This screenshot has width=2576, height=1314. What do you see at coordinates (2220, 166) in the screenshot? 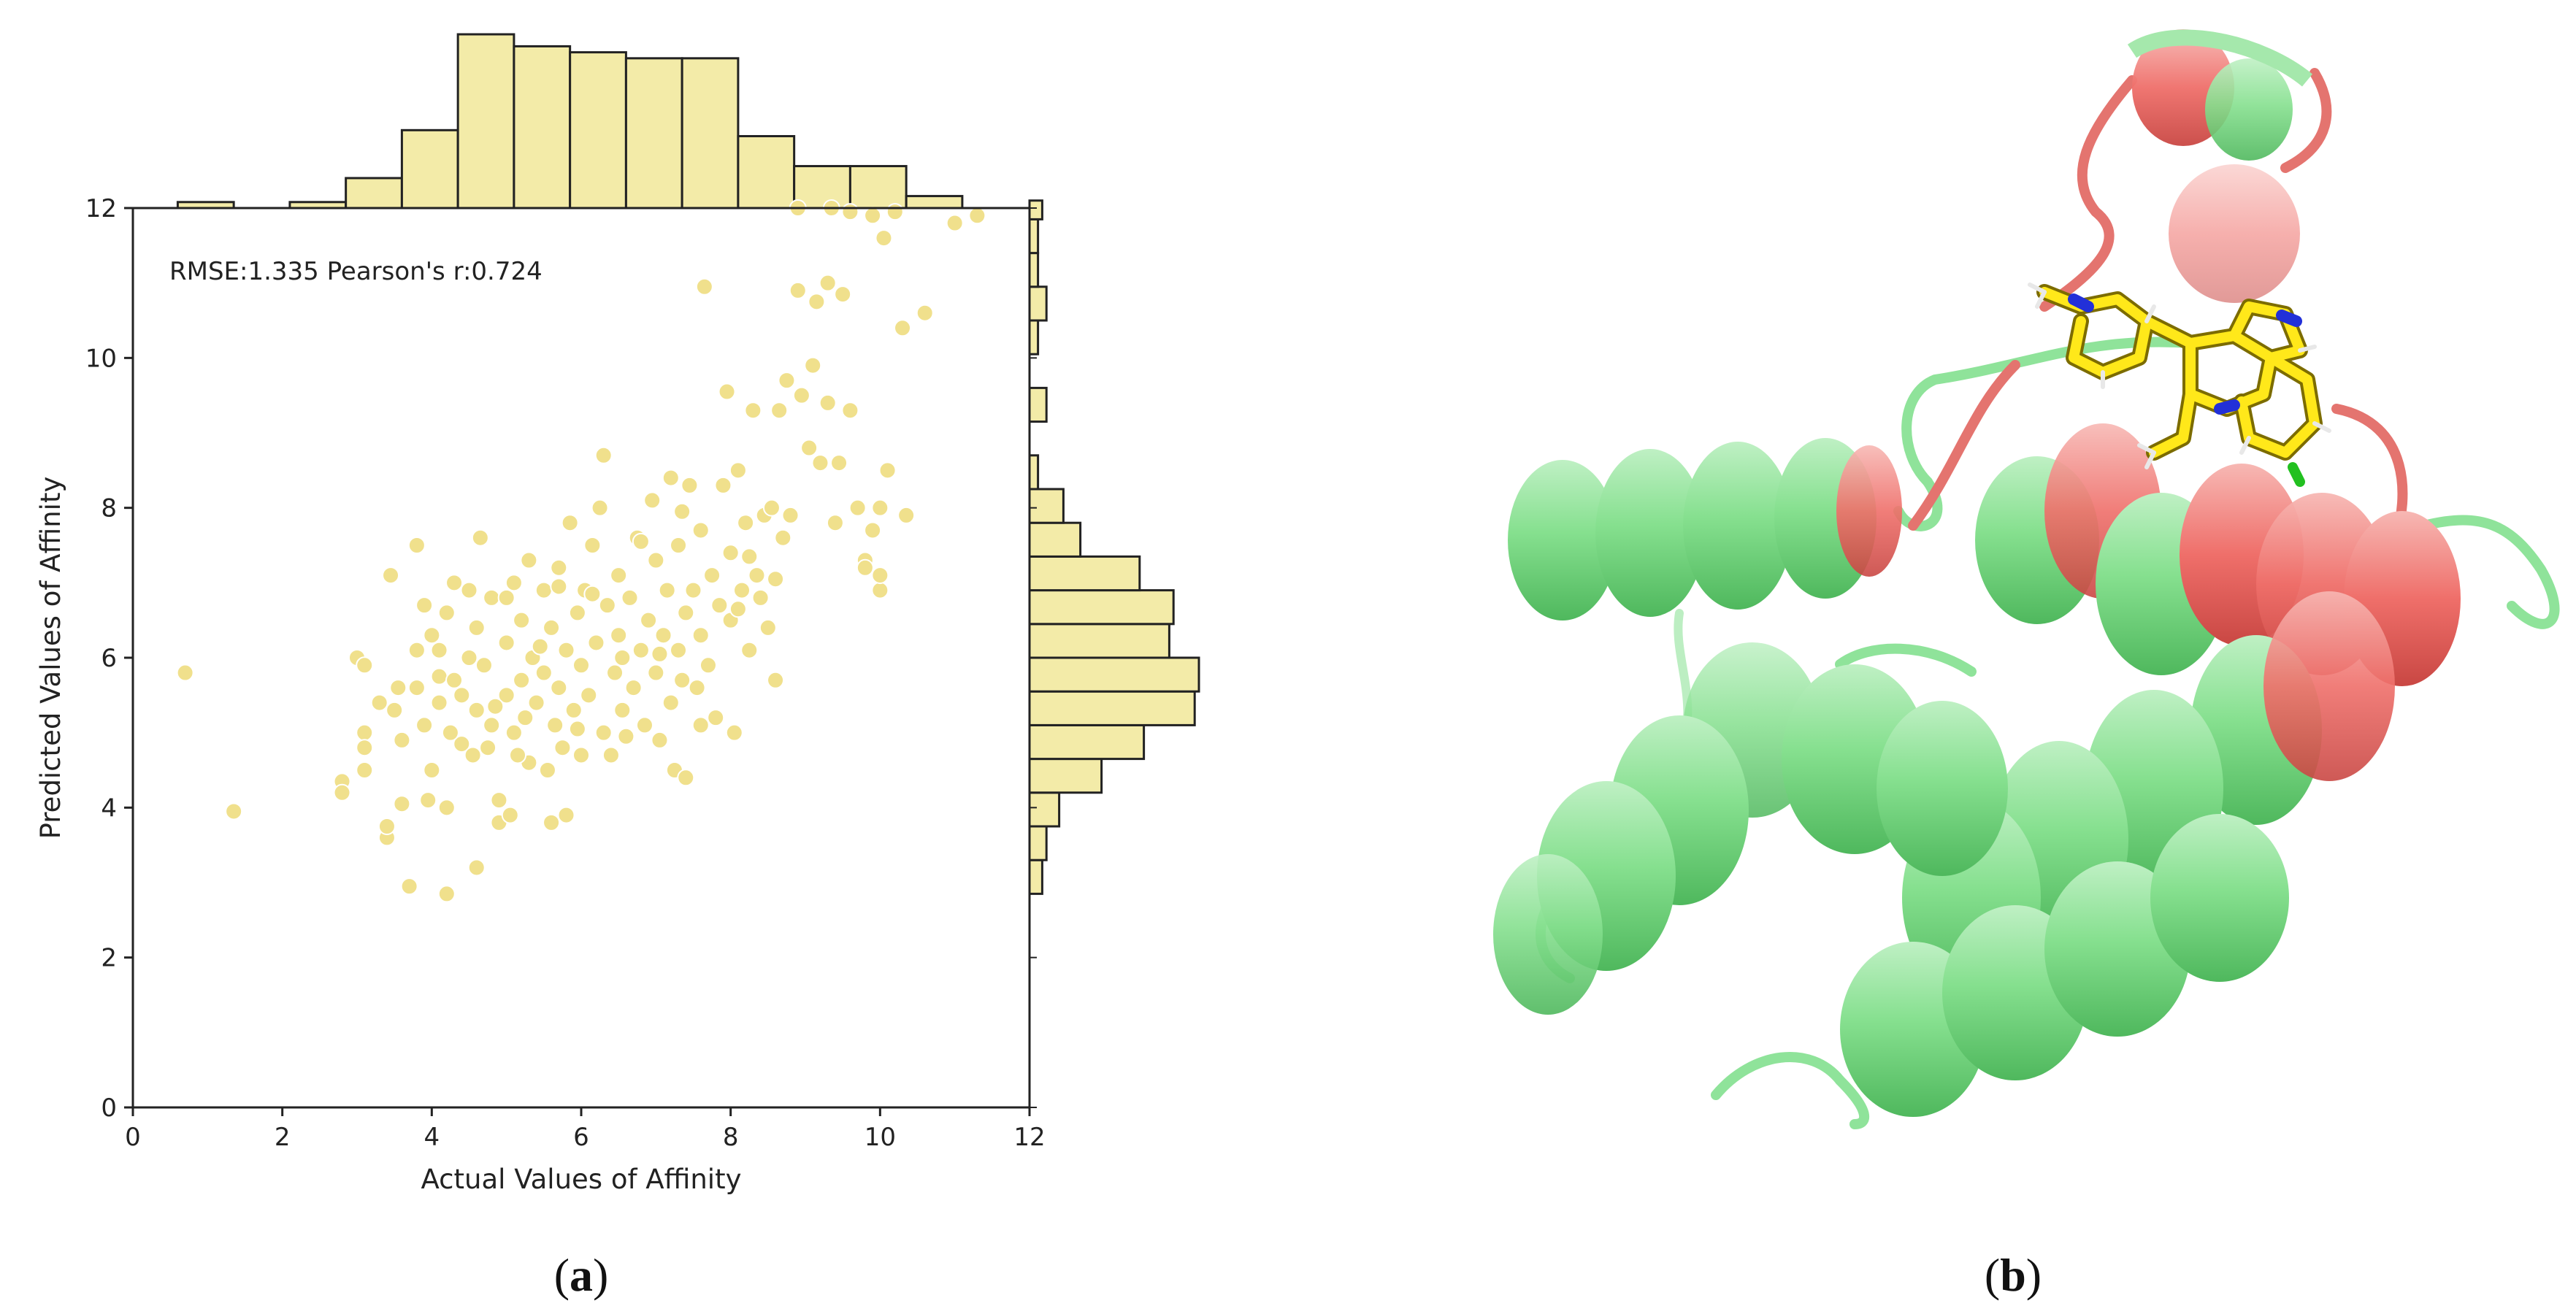
I see `helix-top` at bounding box center [2220, 166].